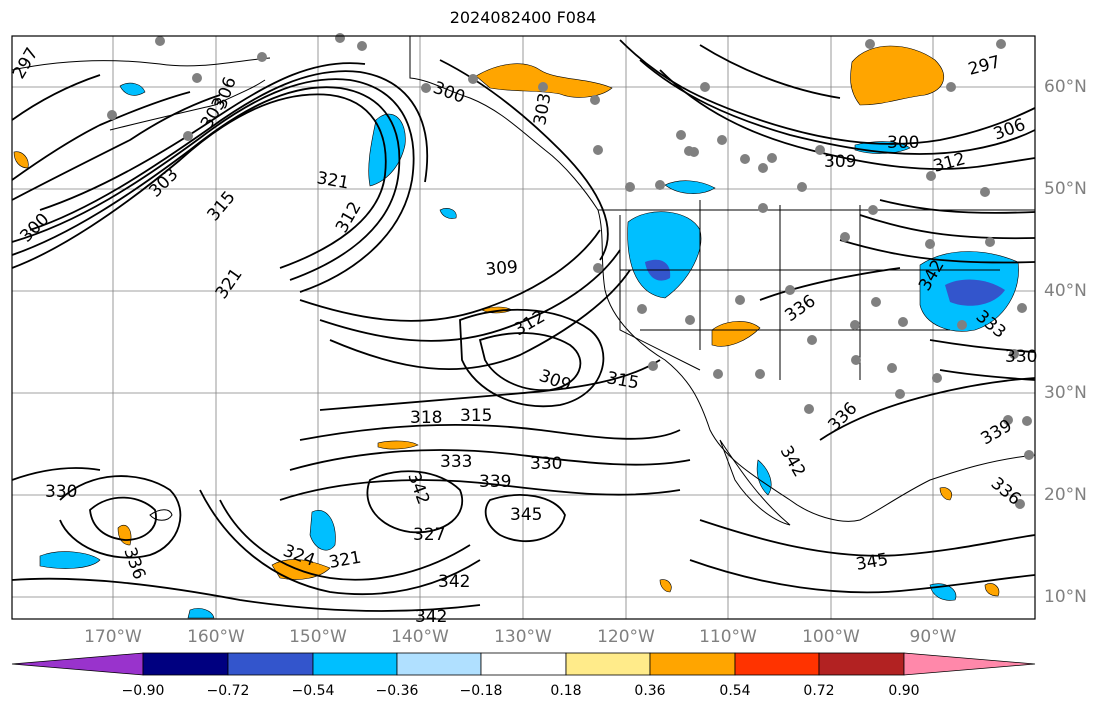  Describe the element at coordinates (728, 637) in the screenshot. I see `lon-label: 110°W` at that location.